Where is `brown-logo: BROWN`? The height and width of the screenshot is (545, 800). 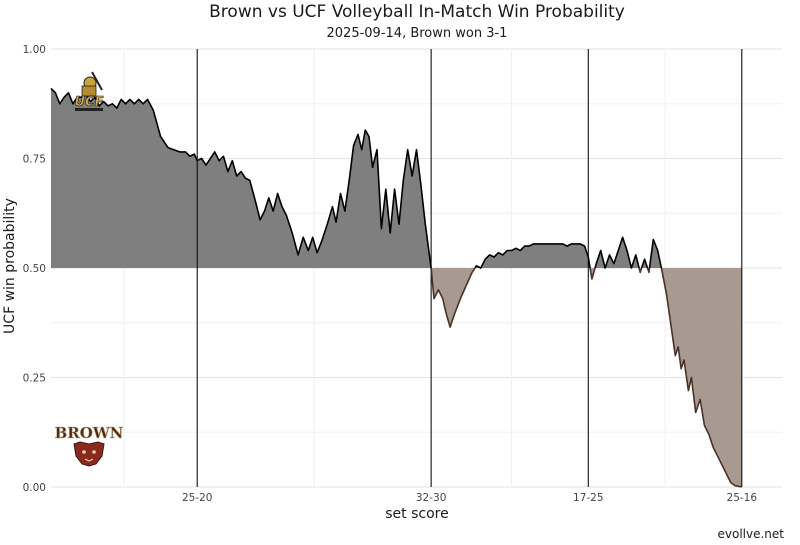
brown-logo: BROWN is located at coordinates (89, 445).